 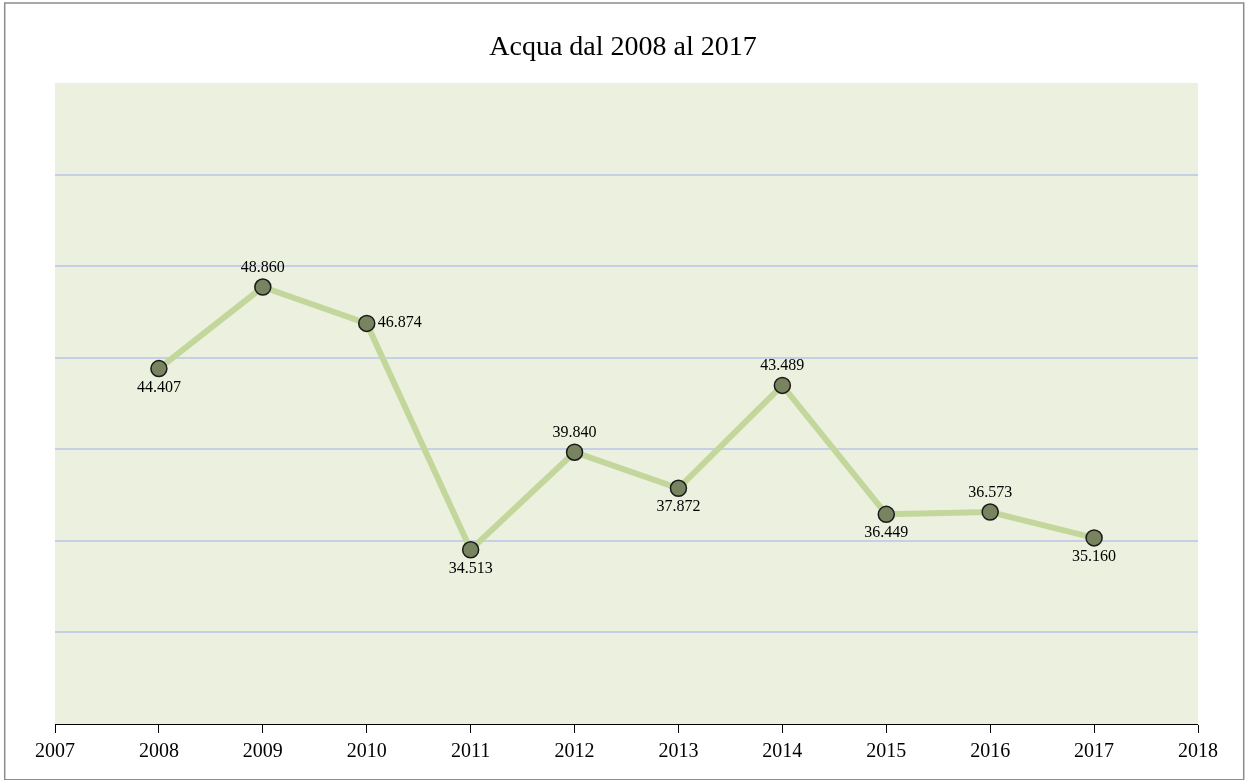 What do you see at coordinates (470, 567) in the screenshot?
I see `data-label: 34.513` at bounding box center [470, 567].